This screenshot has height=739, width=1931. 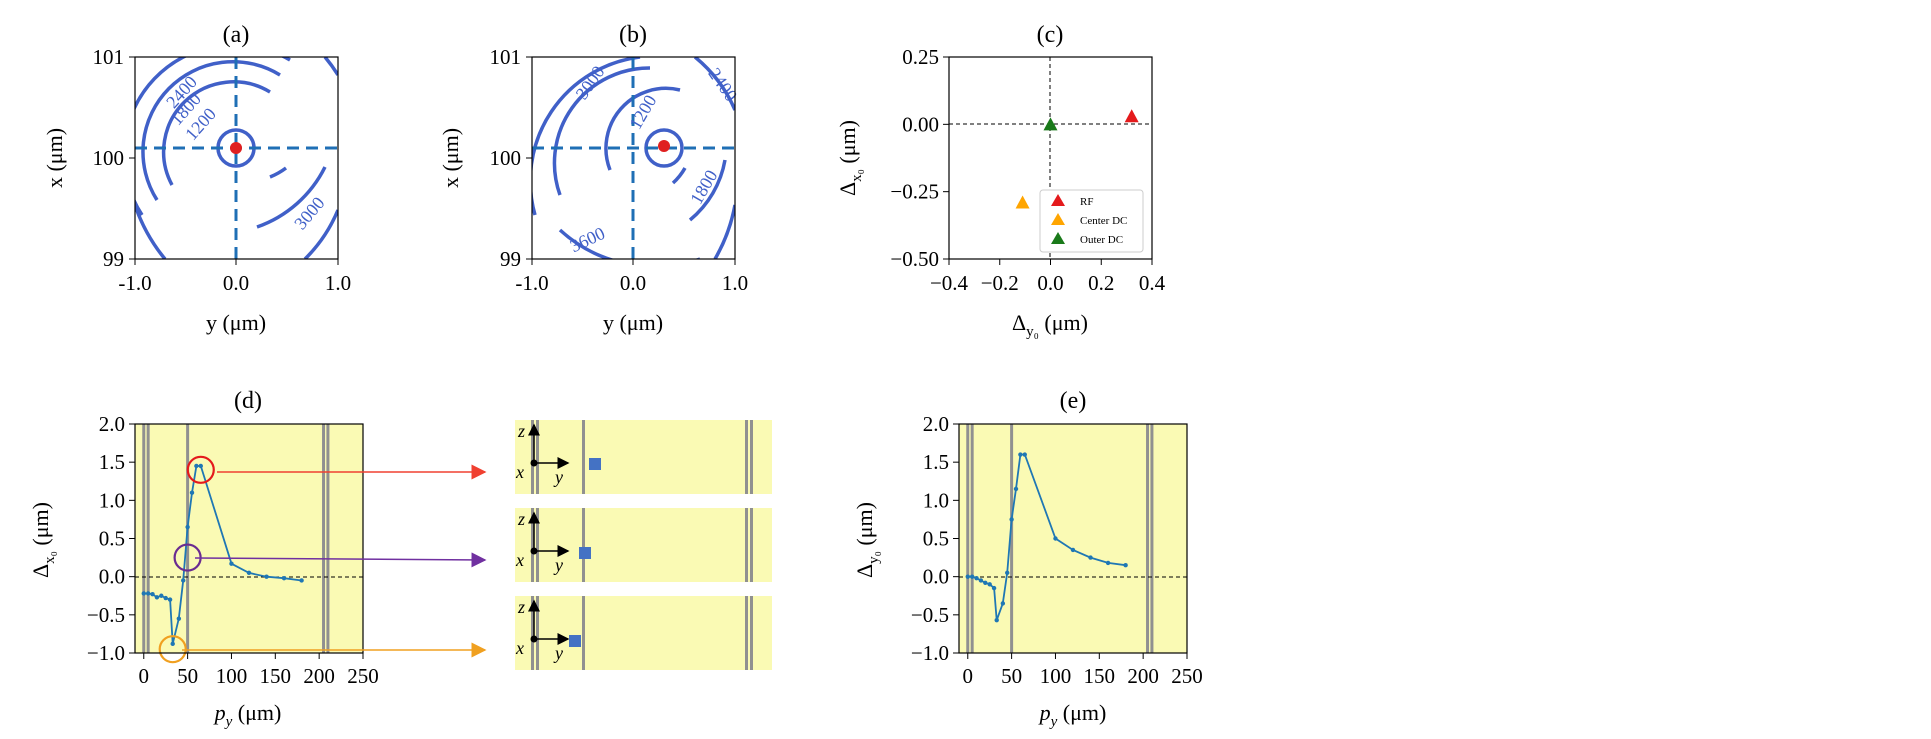 I want to click on y-tick-label: 2.0, so click(x=112, y=424).